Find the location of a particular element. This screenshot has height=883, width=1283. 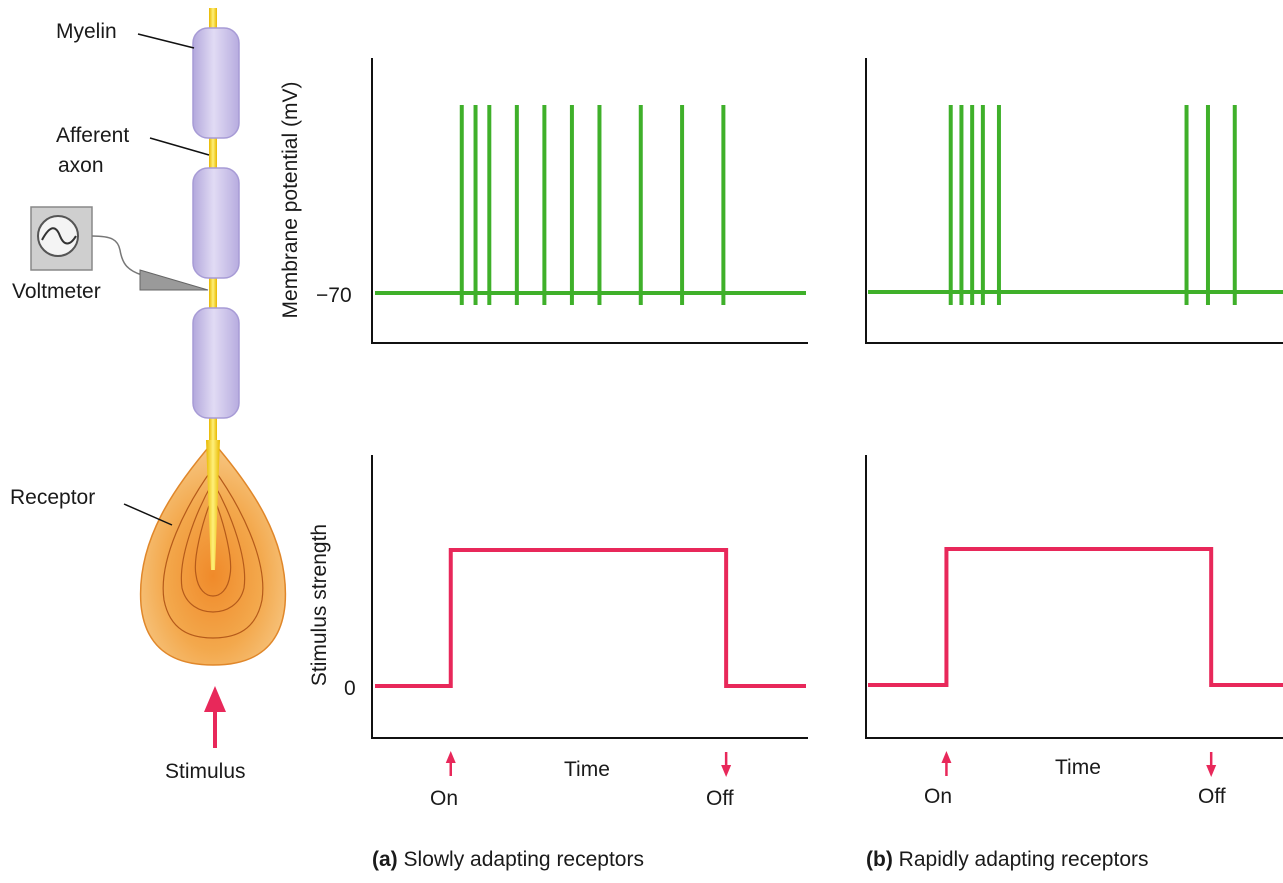

spike-train-b is located at coordinates (1092, 205).